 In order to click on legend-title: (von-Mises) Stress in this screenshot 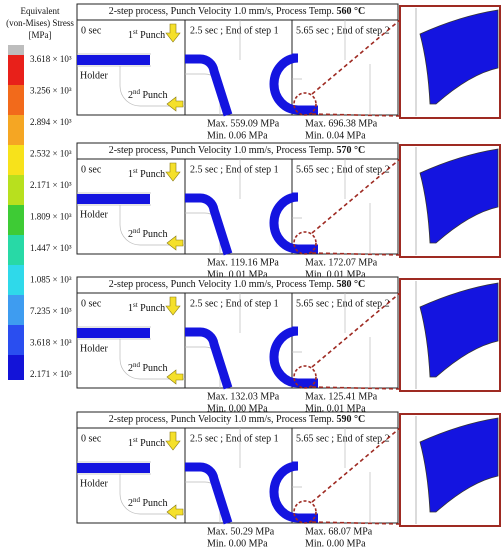, I will do `click(40, 23)`.